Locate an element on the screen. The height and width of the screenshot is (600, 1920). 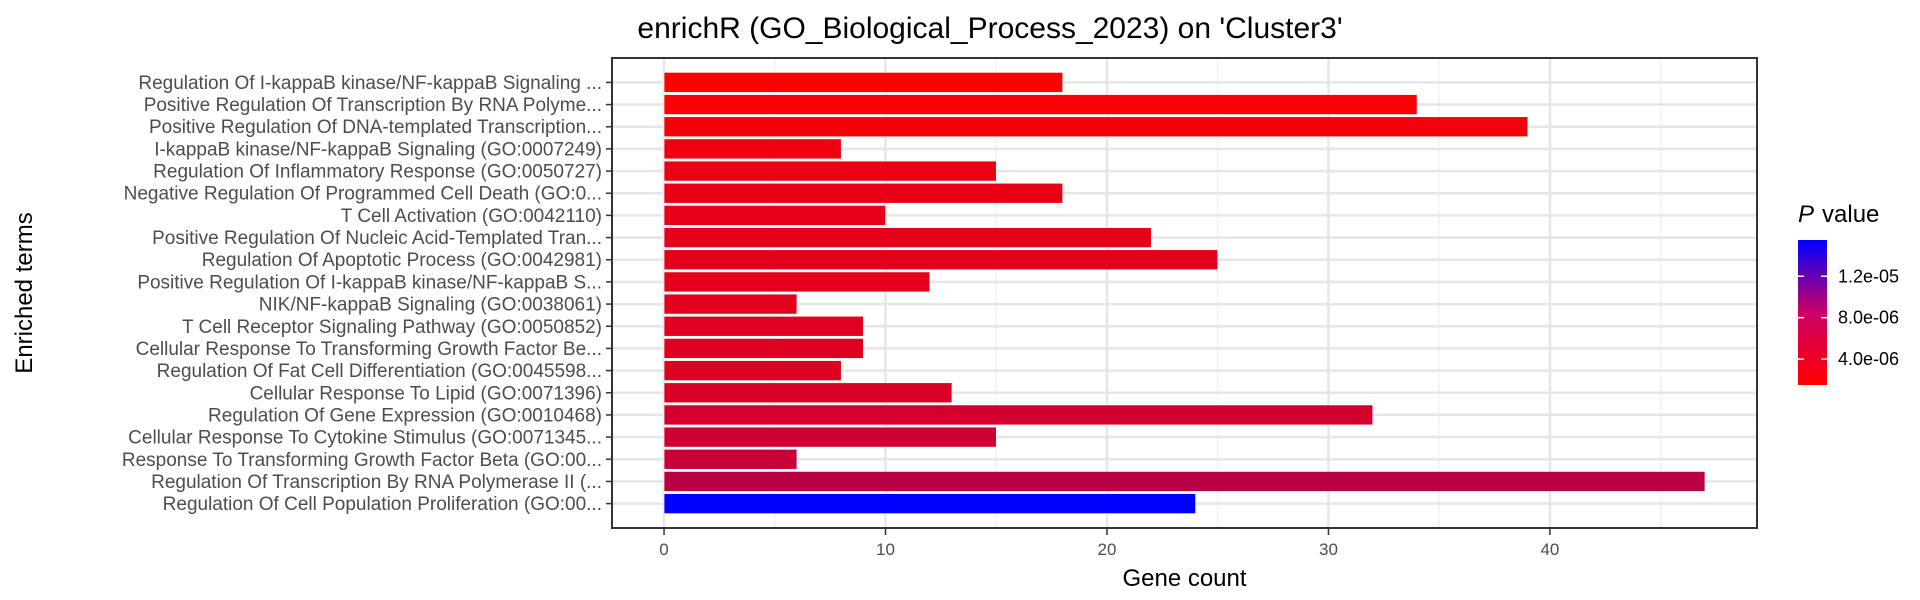
y-tick-label: Cellular Response To Lipid (GO:0071396) is located at coordinates (426, 393).